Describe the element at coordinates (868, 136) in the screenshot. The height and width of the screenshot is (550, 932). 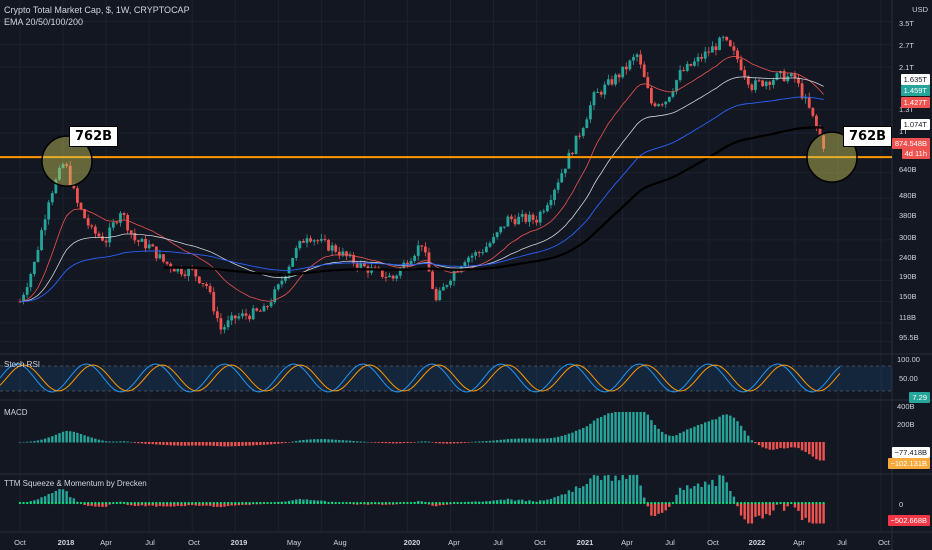
I see `callout-762b-2022: 762B` at that location.